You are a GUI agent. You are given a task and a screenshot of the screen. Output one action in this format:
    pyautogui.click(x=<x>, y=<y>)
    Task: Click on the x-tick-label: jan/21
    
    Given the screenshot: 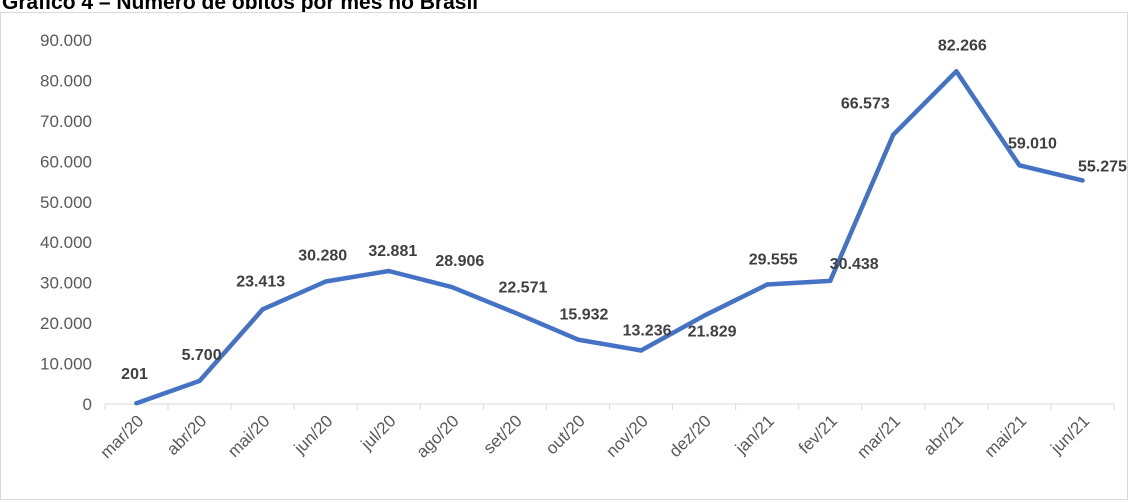 What is the action you would take?
    pyautogui.click(x=754, y=434)
    